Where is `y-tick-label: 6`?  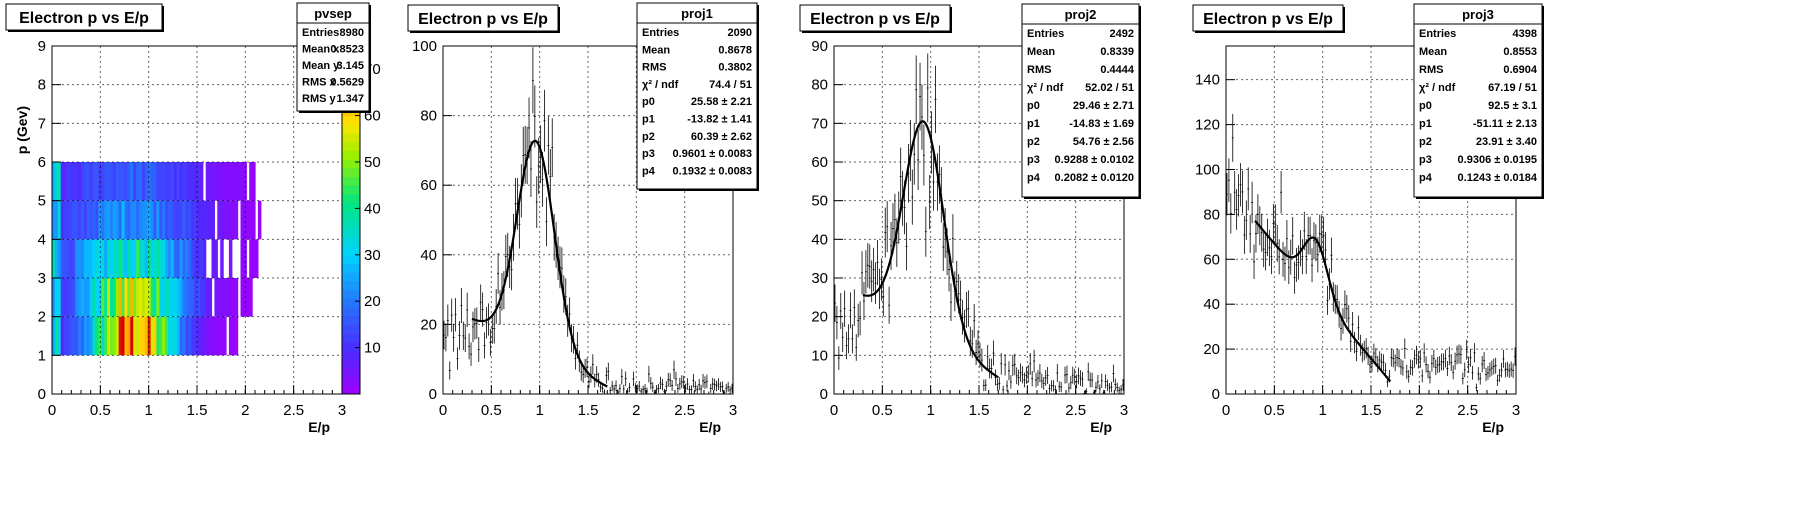
y-tick-label: 6 is located at coordinates (42, 162).